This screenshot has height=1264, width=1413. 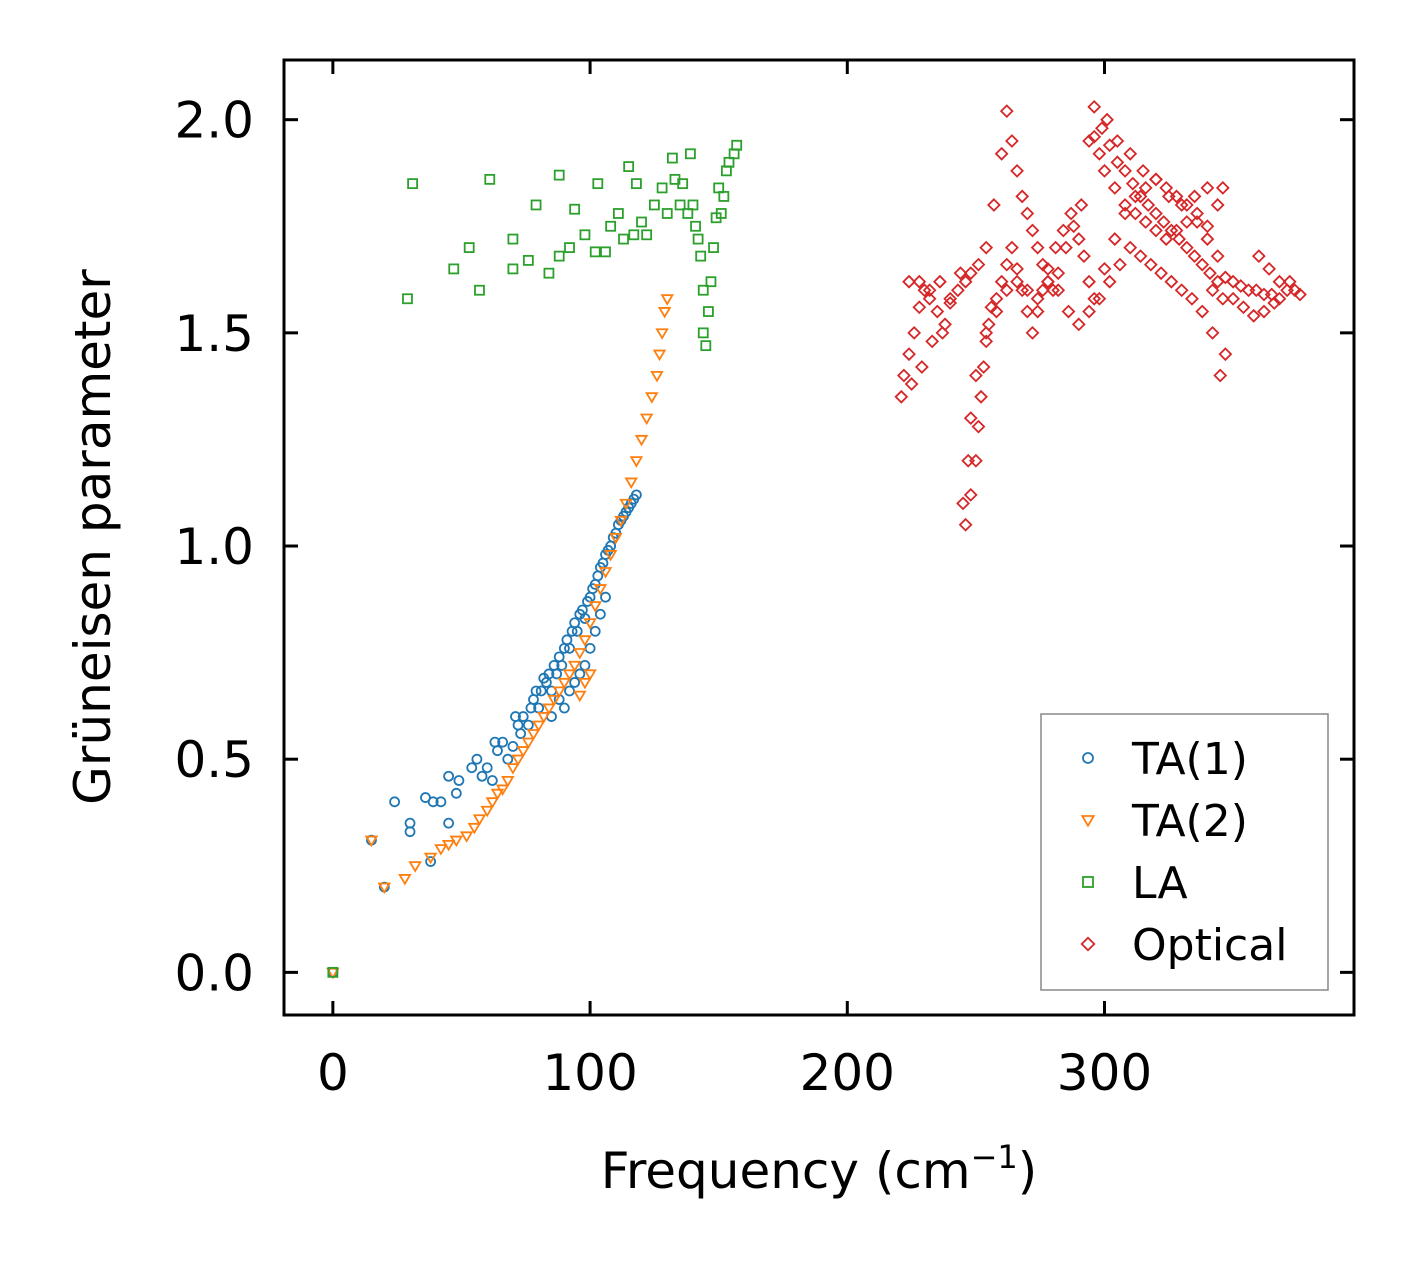 I want to click on legend-label: TA(2), so click(x=1189, y=821).